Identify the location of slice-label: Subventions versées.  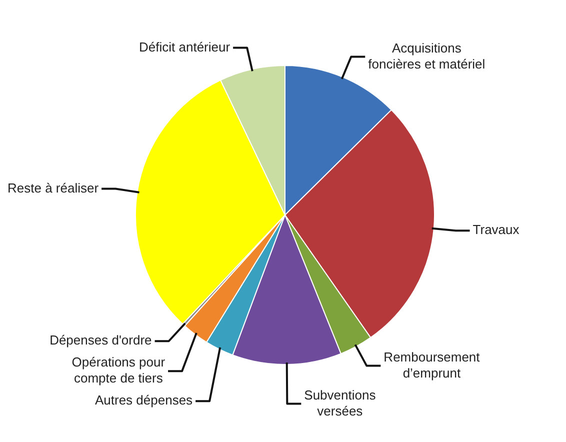
(340, 402).